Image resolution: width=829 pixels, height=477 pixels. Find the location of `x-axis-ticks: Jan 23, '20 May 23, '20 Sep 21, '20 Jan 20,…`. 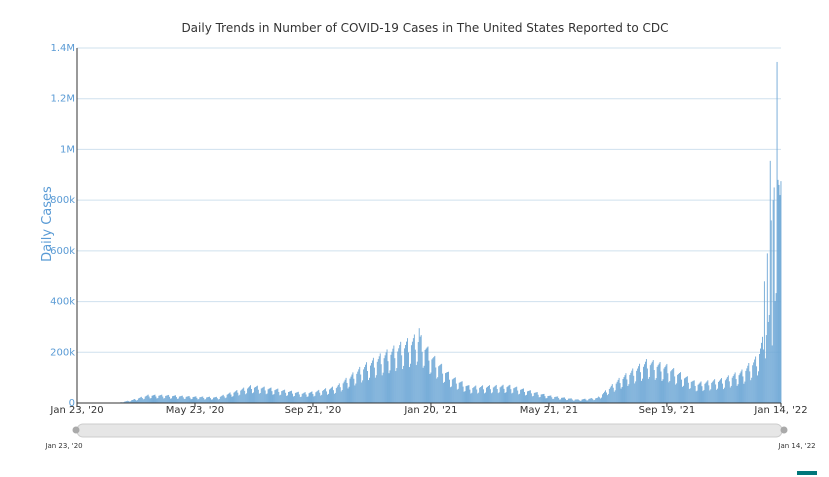

x-axis-ticks: Jan 23, '20 May 23, '20 Sep 21, '20 Jan 20,… is located at coordinates (428, 409).